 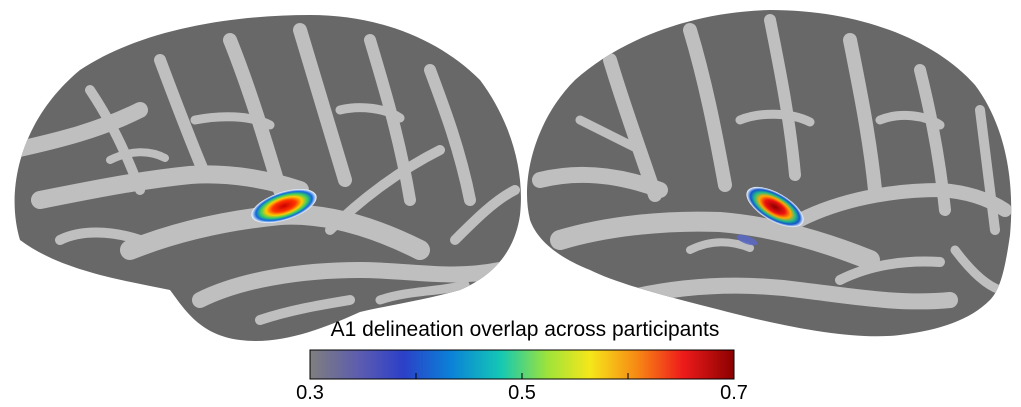 I want to click on right-minor-overlap-spot, so click(x=747, y=240).